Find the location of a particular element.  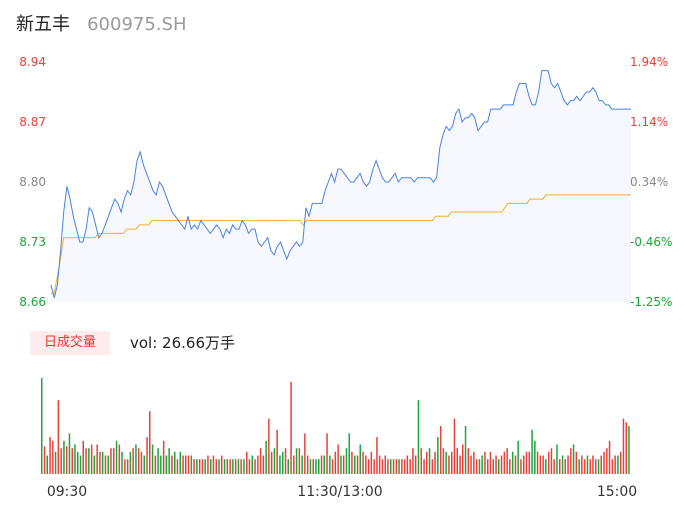

time-tick-label: 15:00 is located at coordinates (617, 492).